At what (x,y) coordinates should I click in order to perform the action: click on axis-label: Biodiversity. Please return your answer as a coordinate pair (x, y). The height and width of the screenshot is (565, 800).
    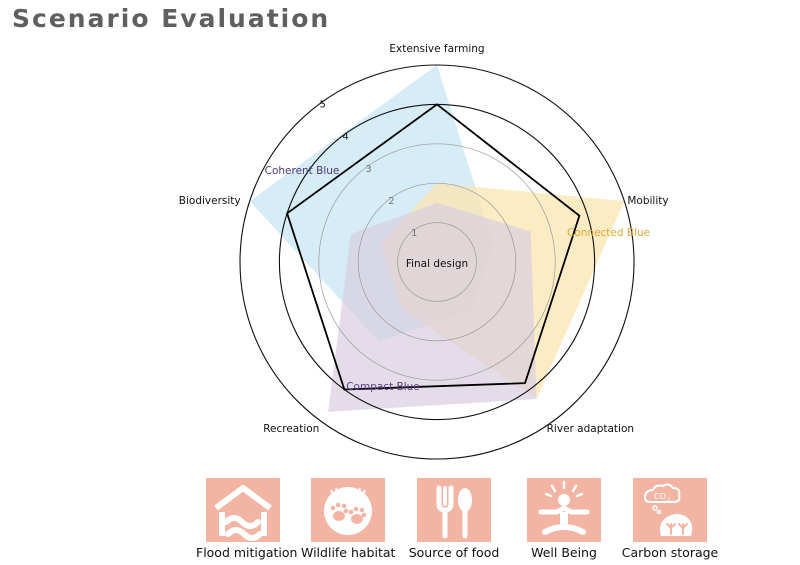
    Looking at the image, I should click on (210, 201).